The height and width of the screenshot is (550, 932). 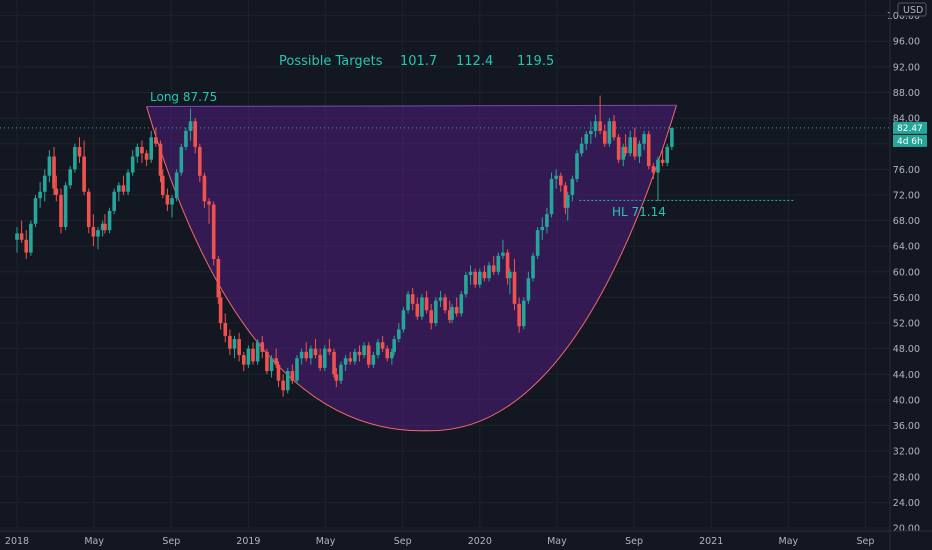 I want to click on target-2: 112.4, so click(x=474, y=61).